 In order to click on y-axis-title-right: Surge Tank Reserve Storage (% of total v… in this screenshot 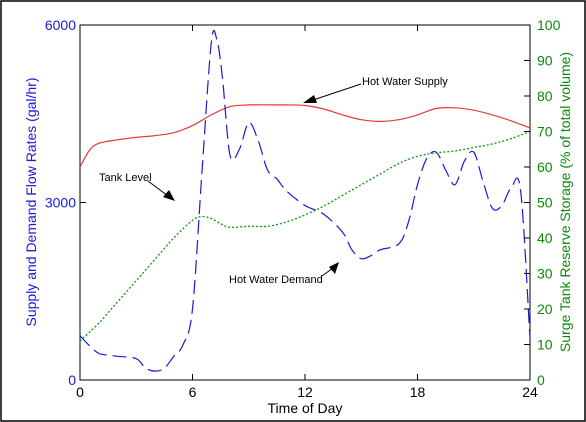, I will do `click(565, 202)`.